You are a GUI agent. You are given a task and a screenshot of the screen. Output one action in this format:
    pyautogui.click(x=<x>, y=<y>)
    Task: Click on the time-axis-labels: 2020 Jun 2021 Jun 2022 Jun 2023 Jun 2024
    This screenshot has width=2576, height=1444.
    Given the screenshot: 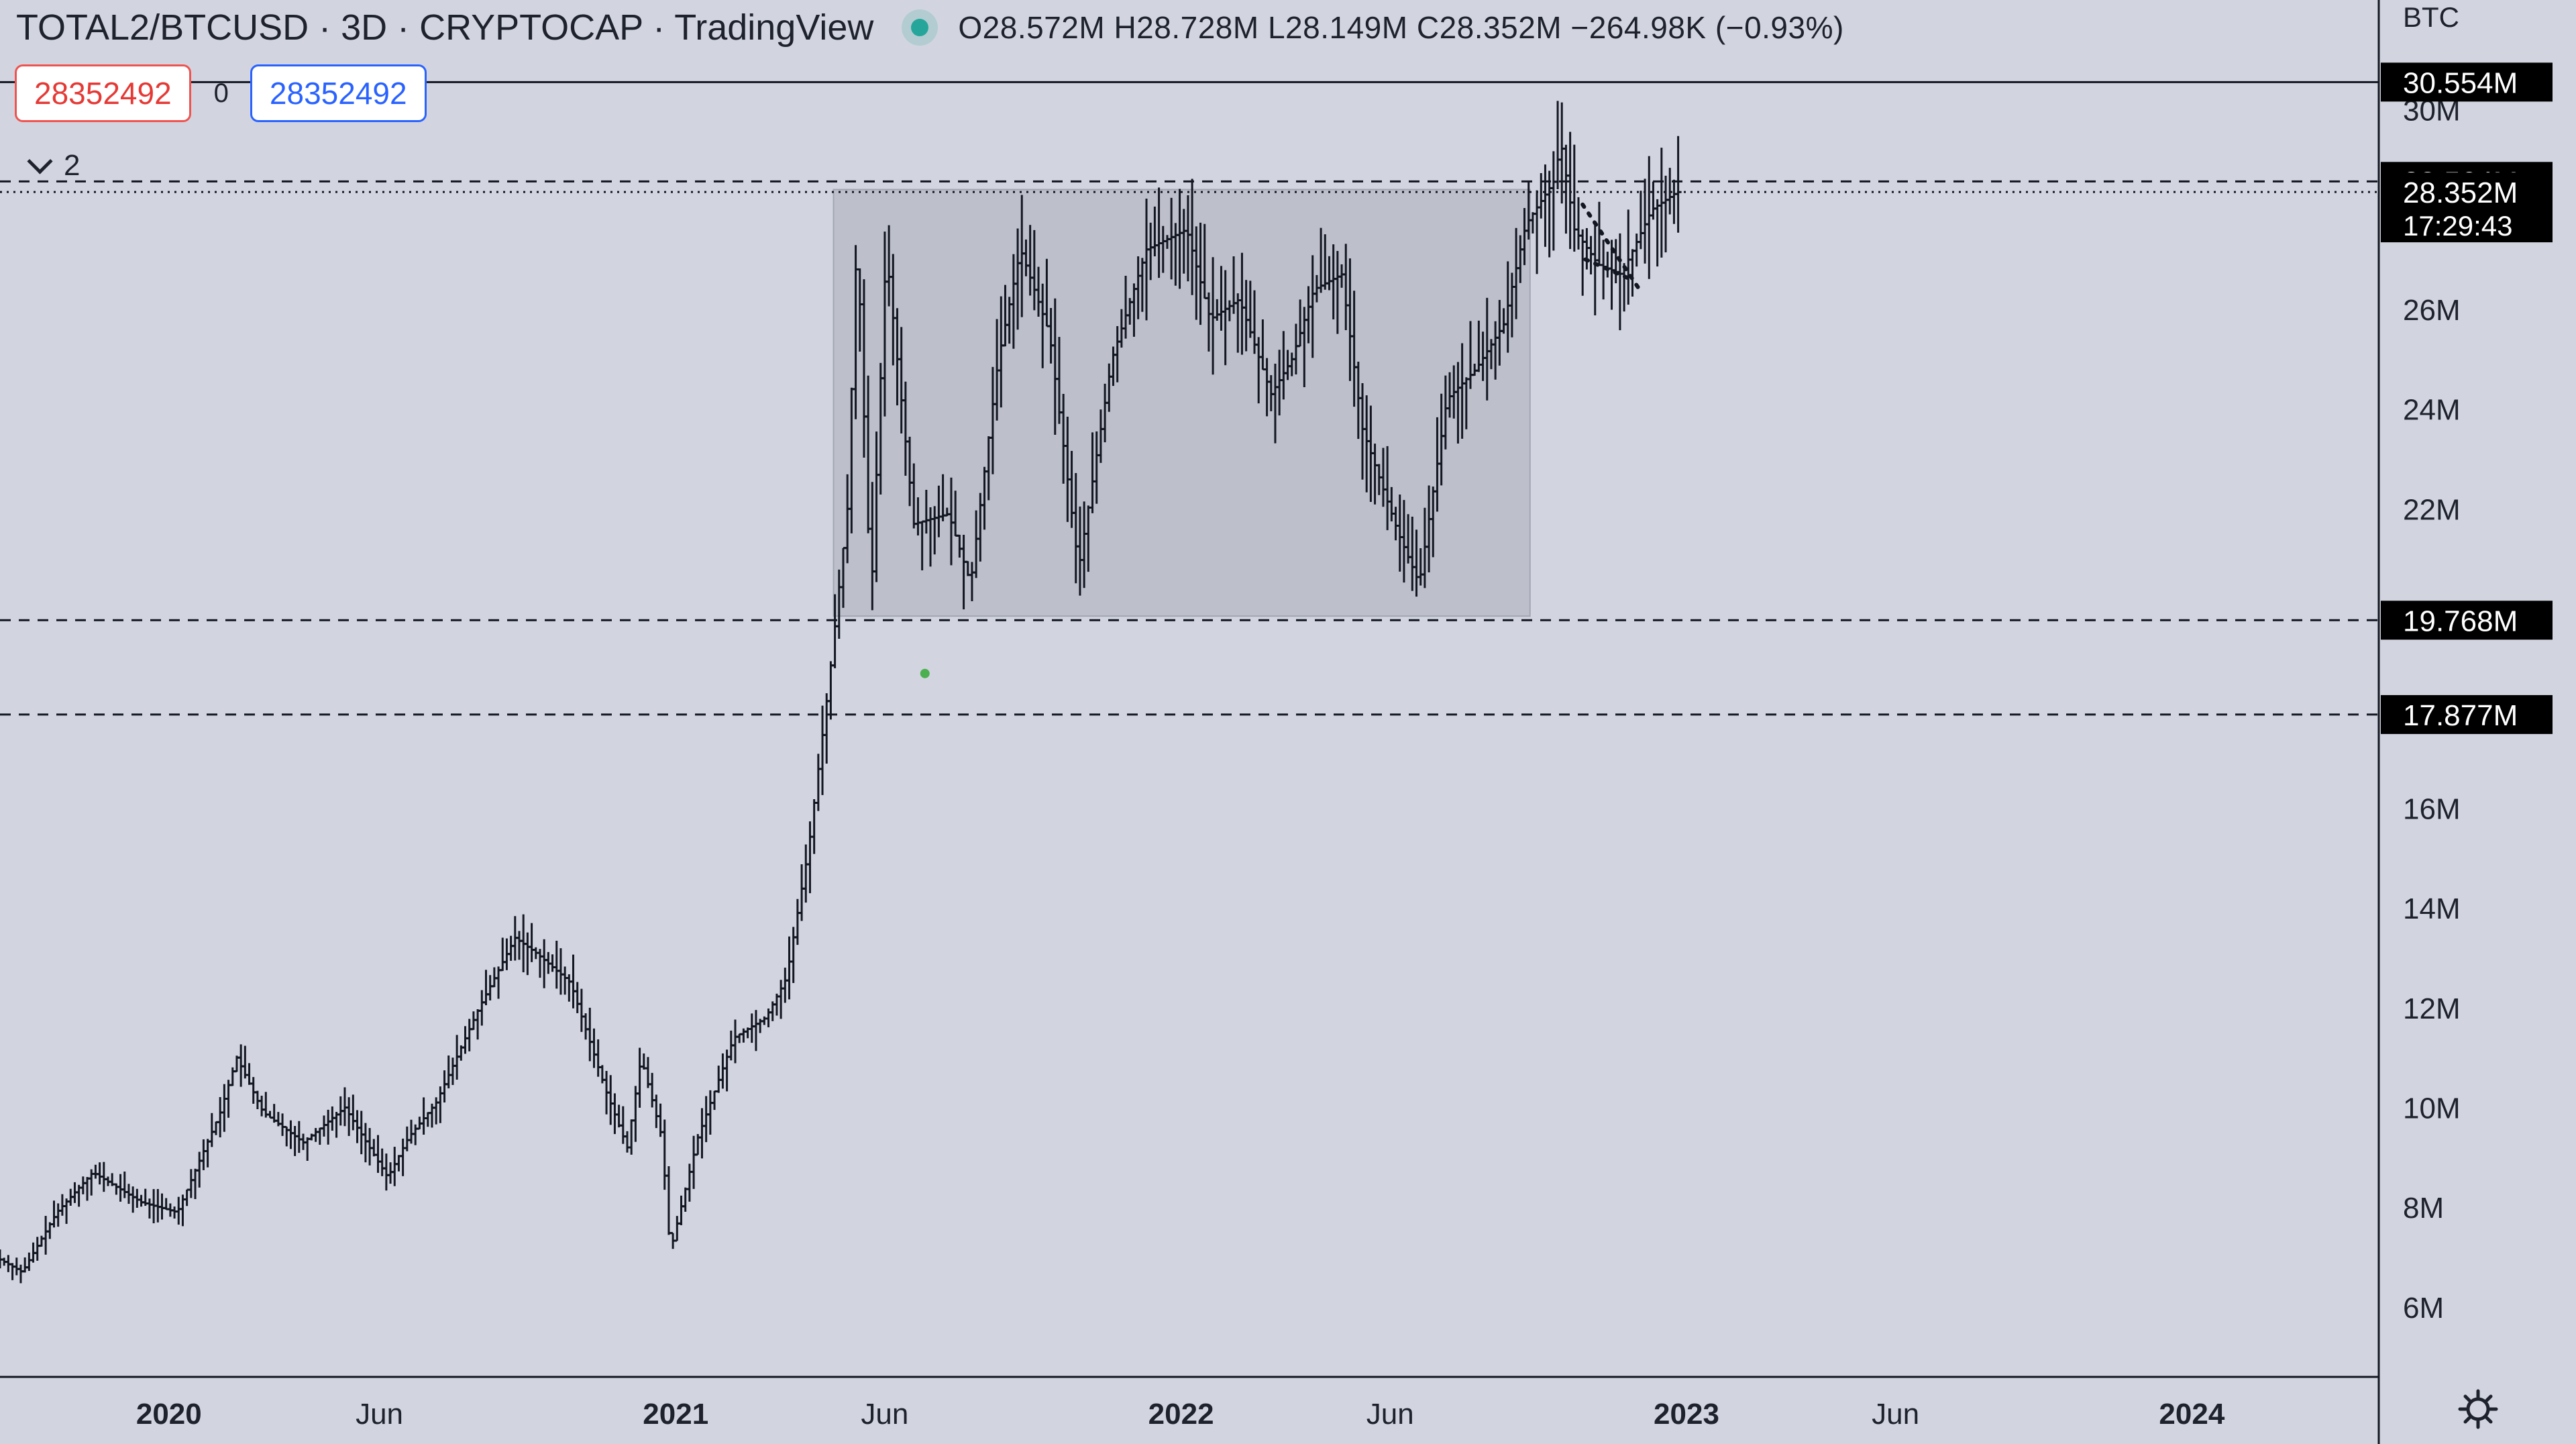 What is the action you would take?
    pyautogui.click(x=1180, y=1414)
    